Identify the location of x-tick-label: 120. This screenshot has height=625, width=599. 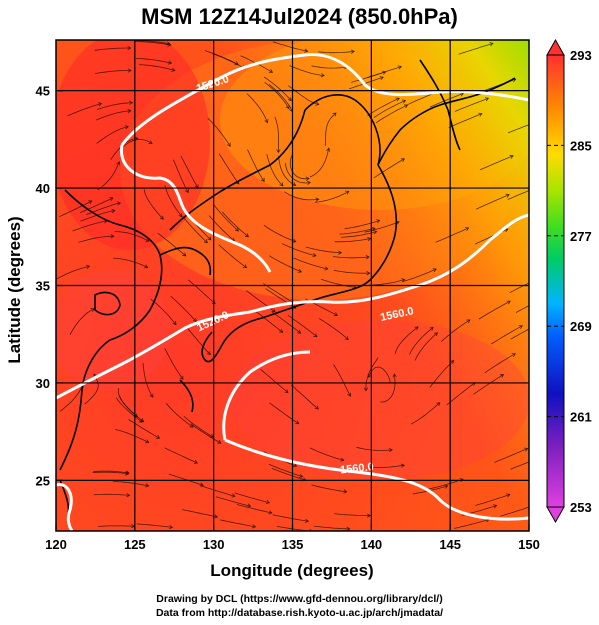
(56, 544).